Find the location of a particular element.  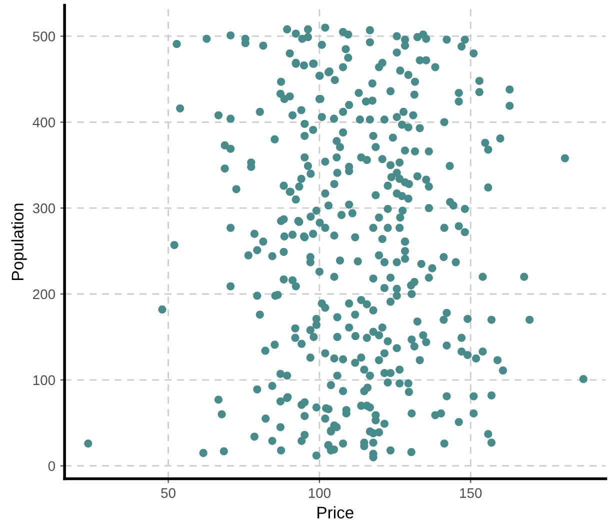

y-tick-label: 200 is located at coordinates (44, 294).